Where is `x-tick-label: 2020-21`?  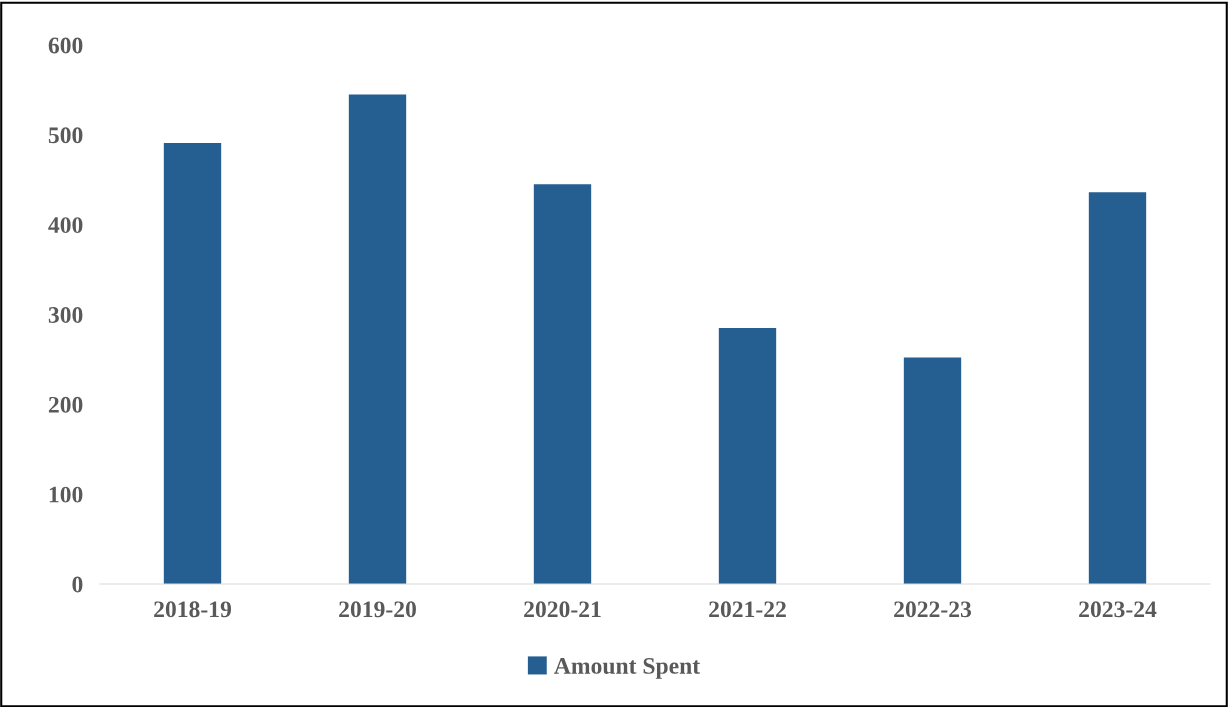 x-tick-label: 2020-21 is located at coordinates (562, 609).